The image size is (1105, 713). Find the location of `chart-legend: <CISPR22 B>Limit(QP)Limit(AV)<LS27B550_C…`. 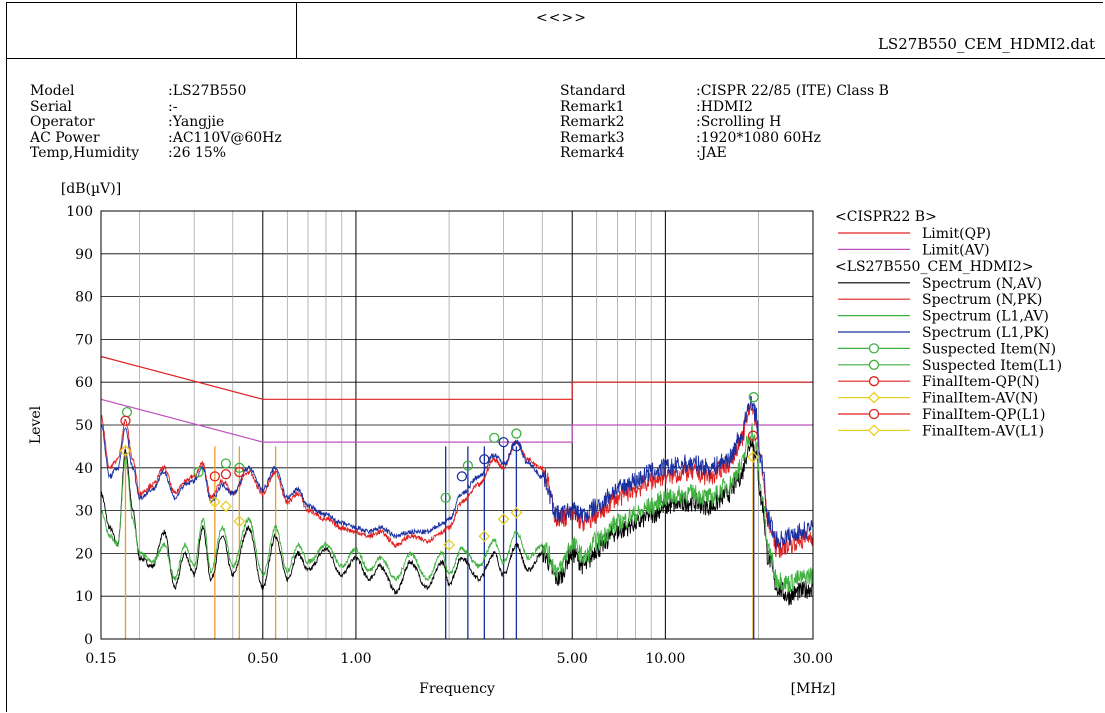

chart-legend: <CISPR22 B>Limit(QP)Limit(AV)<LS27B550_C… is located at coordinates (948, 324).